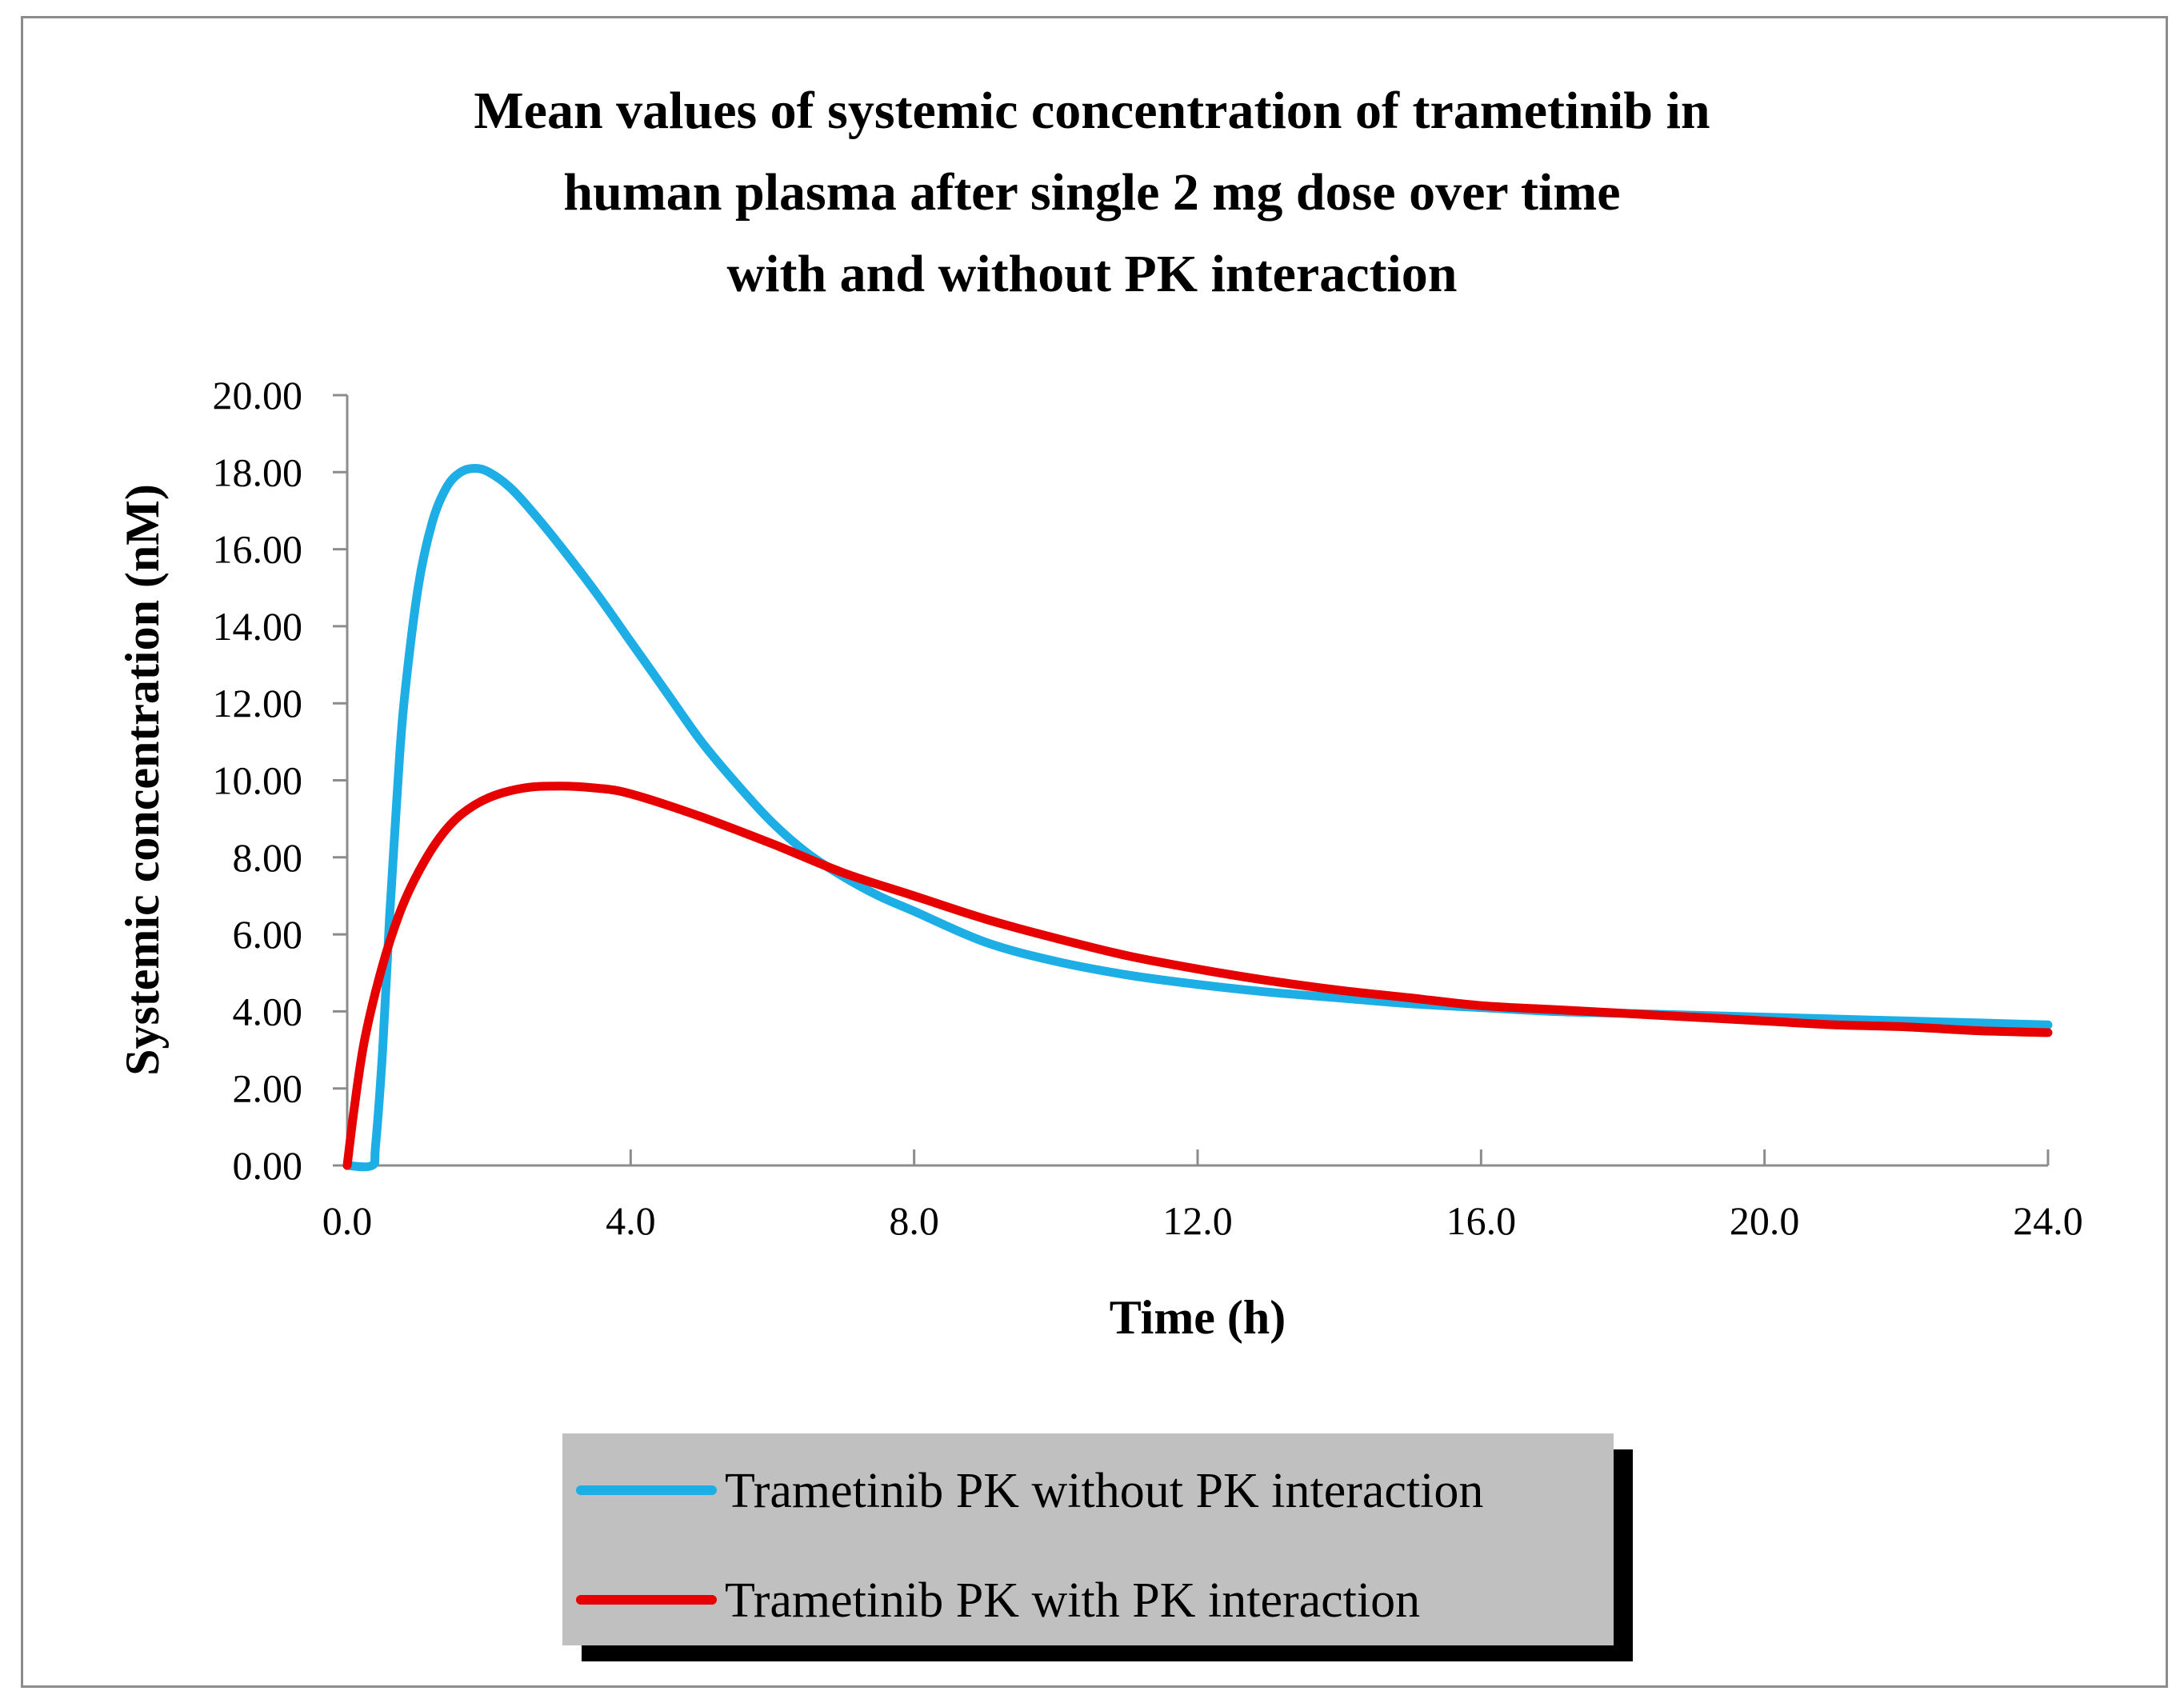 The height and width of the screenshot is (1703, 2184). What do you see at coordinates (268, 1165) in the screenshot?
I see `y-tick-label: 0.00` at bounding box center [268, 1165].